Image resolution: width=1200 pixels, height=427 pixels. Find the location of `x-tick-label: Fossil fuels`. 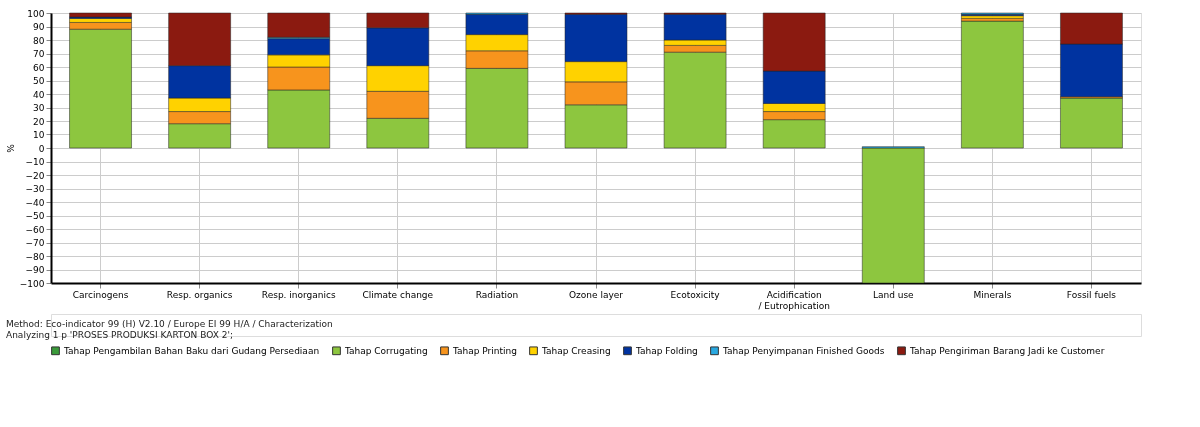

x-tick-label: Fossil fuels is located at coordinates (1091, 294).